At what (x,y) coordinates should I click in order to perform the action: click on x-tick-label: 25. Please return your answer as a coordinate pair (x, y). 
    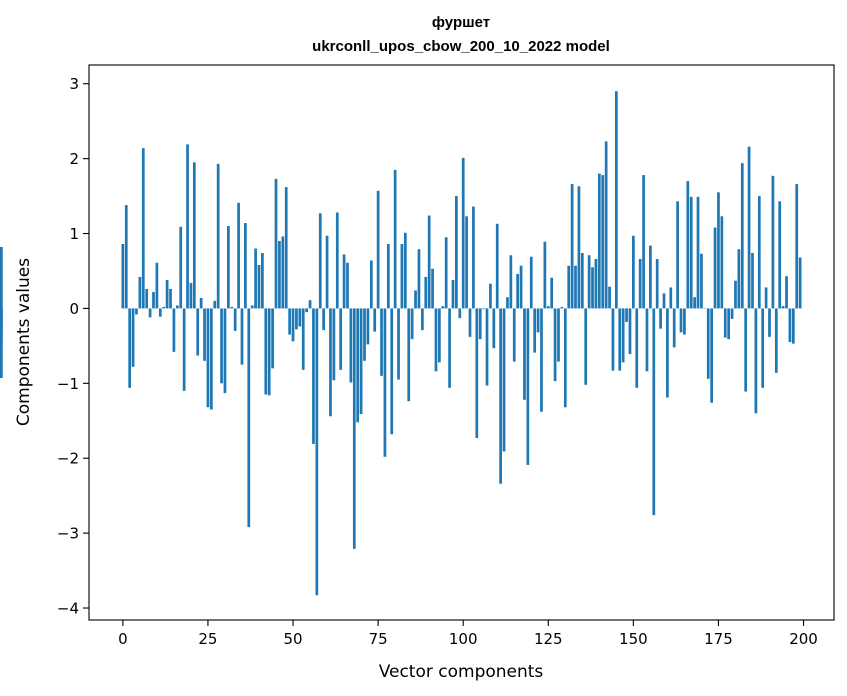
    Looking at the image, I should click on (207, 639).